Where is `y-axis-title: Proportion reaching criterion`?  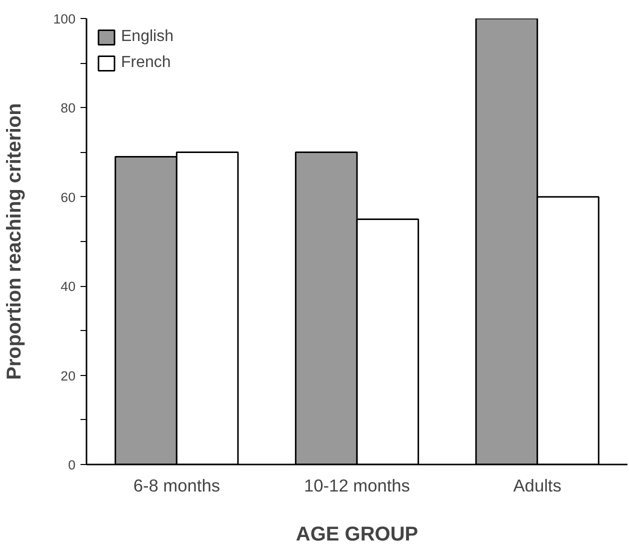 y-axis-title: Proportion reaching criterion is located at coordinates (14, 241).